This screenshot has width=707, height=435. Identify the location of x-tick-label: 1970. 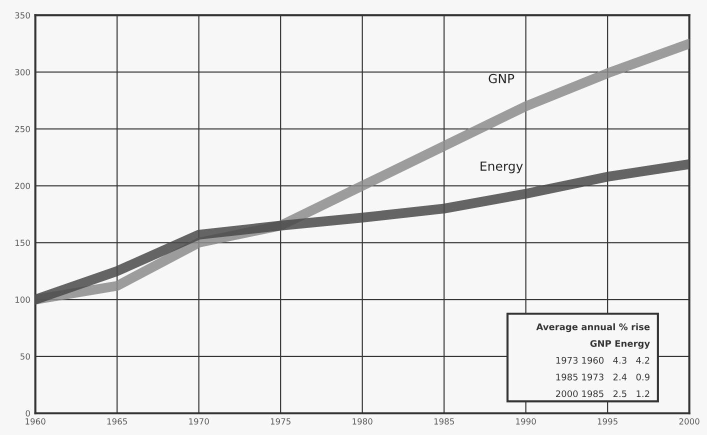
(199, 421).